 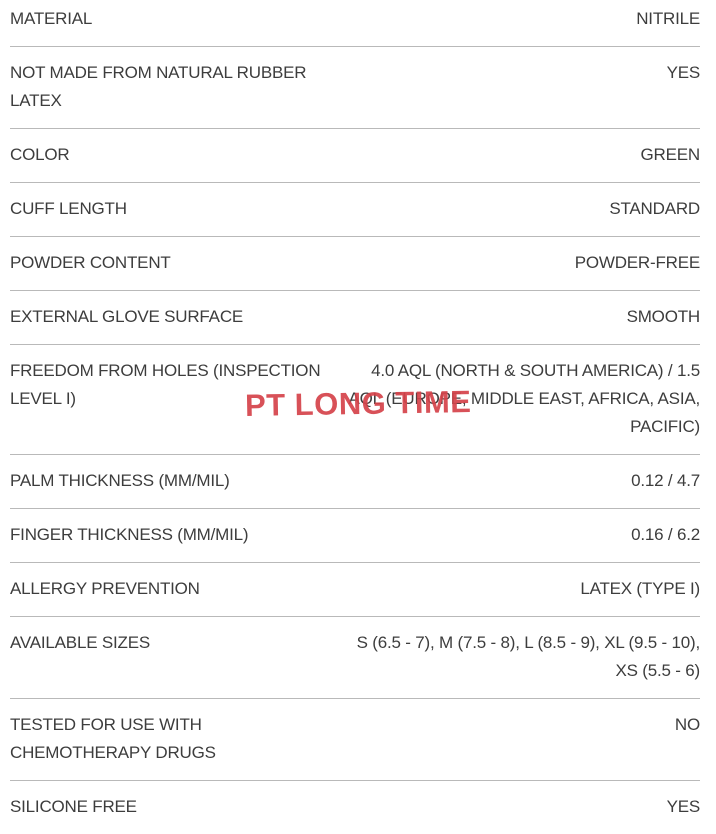 I want to click on spec-row: POWDER CONTENT POWDER-FREE, so click(x=355, y=264).